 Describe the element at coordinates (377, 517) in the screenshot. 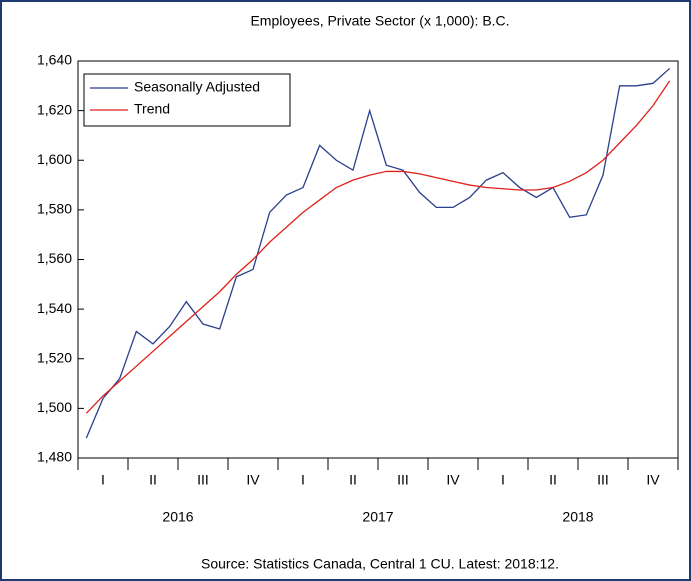

I see `year-label: 2017` at that location.